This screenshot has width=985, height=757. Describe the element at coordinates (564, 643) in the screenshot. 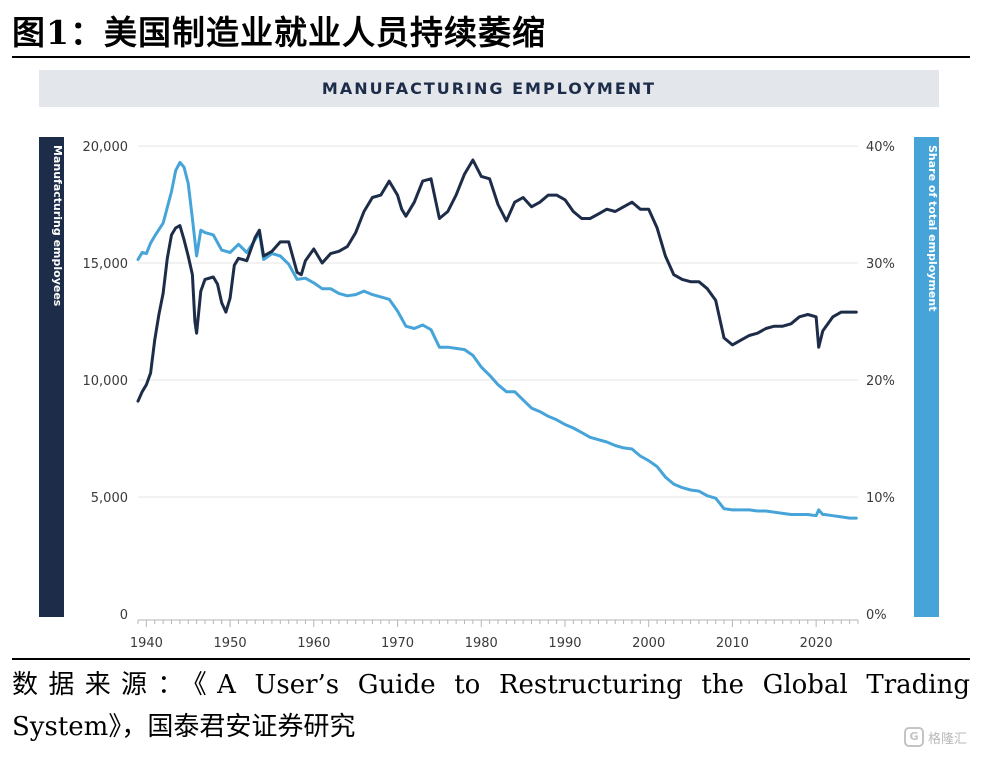

I see `x-tick-label: 1990` at that location.